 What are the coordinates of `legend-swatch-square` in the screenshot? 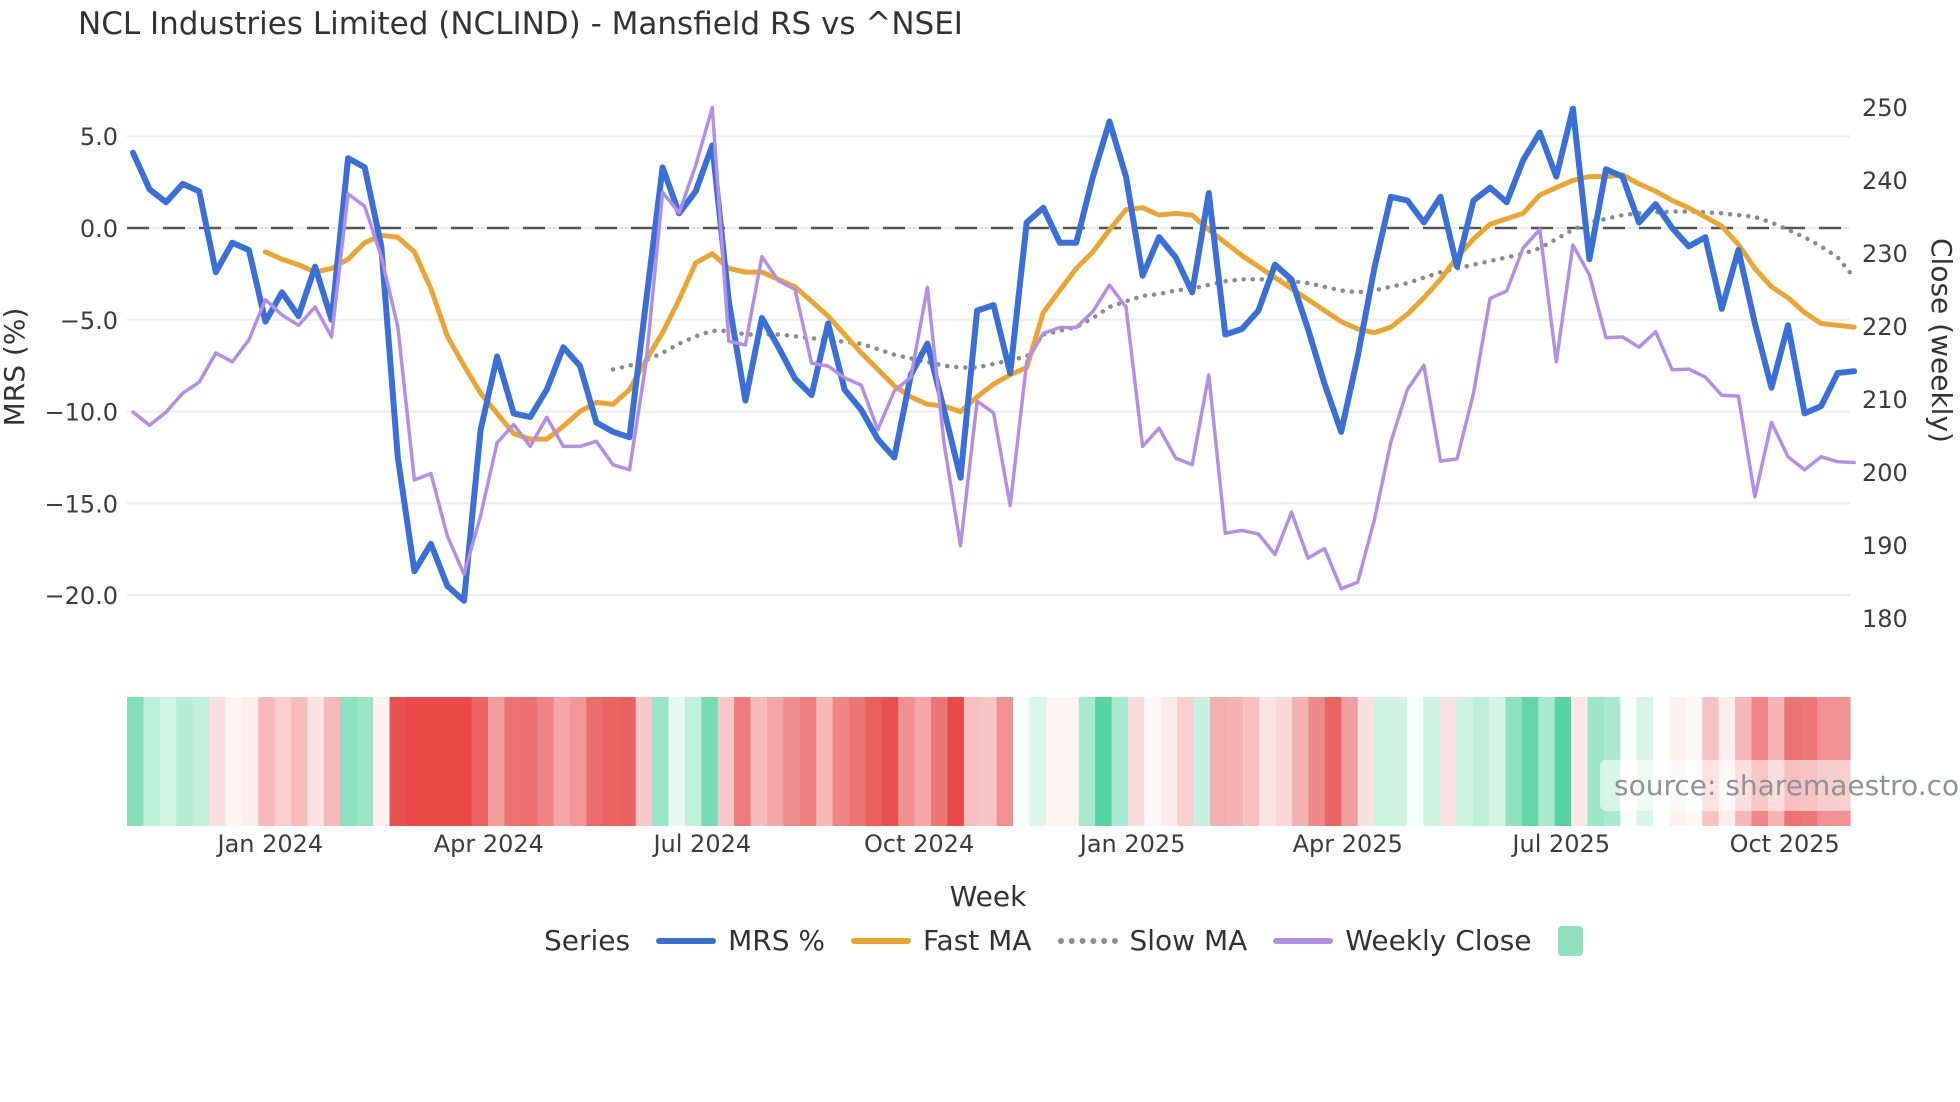 It's located at (1570, 940).